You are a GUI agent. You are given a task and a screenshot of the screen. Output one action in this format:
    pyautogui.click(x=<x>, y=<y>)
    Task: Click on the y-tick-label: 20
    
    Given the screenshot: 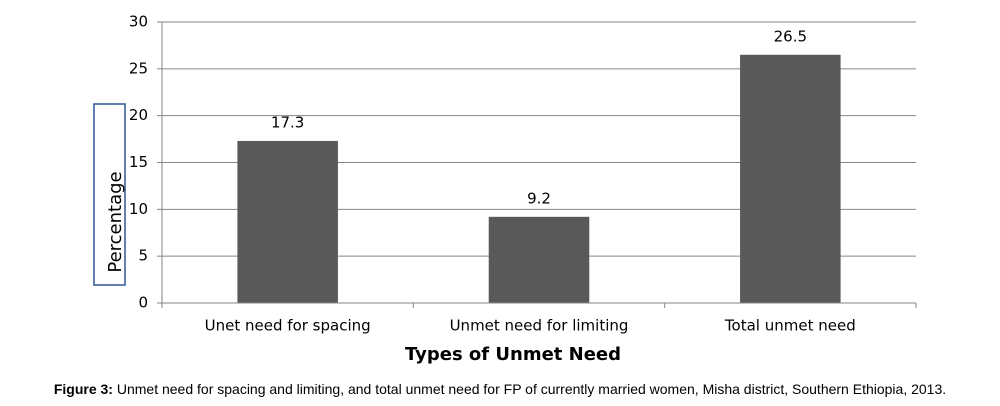 What is the action you would take?
    pyautogui.click(x=138, y=115)
    